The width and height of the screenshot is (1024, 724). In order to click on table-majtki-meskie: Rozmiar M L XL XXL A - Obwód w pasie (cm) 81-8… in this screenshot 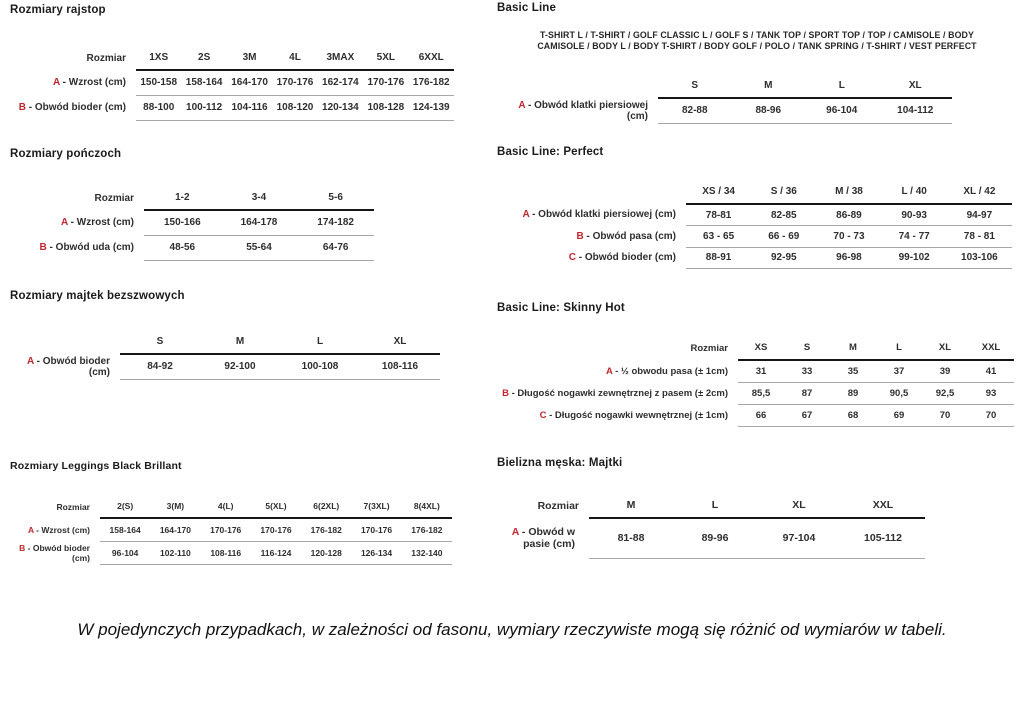, I will do `click(715, 525)`.